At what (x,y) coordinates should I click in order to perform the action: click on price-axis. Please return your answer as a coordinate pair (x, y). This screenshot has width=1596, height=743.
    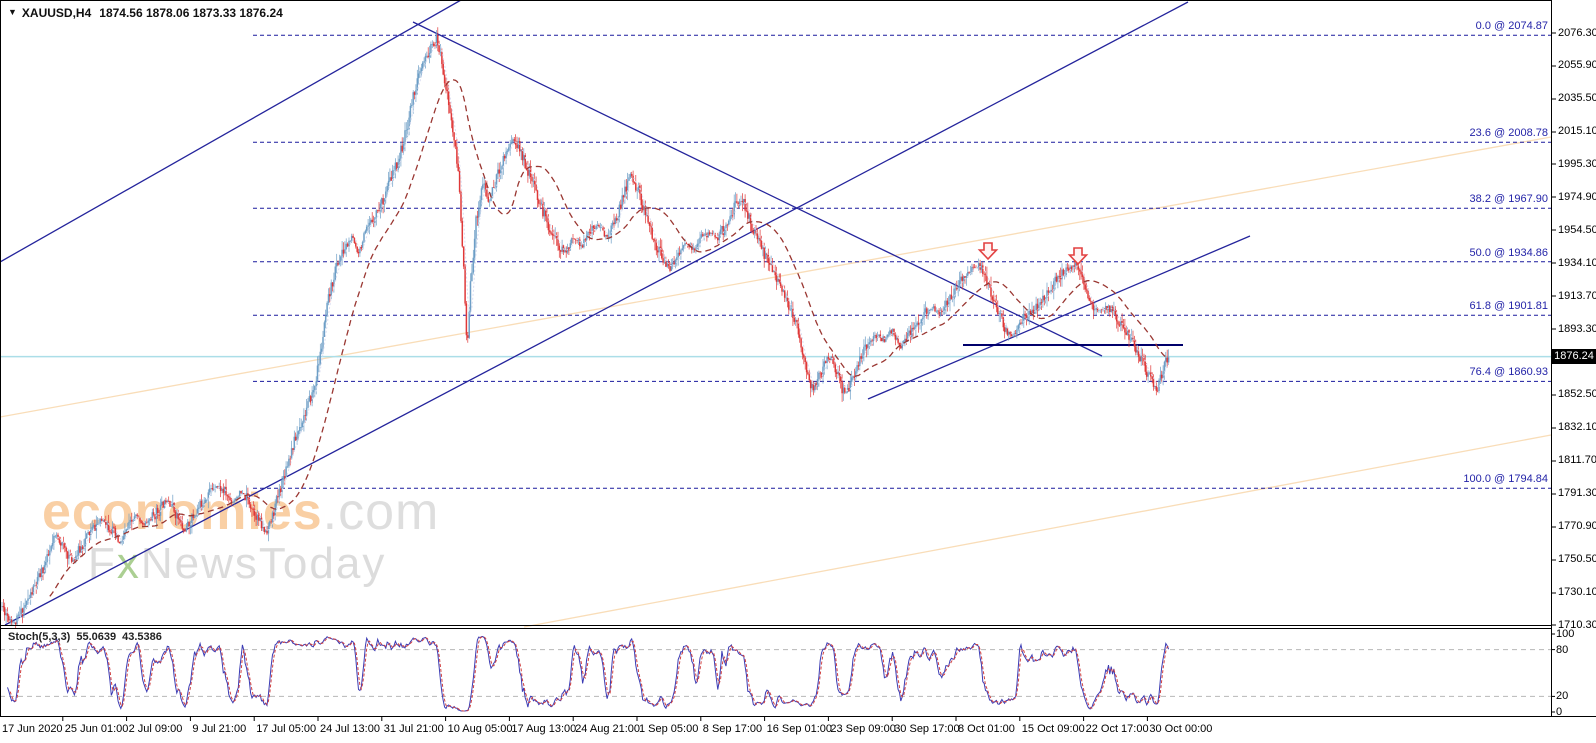
    Looking at the image, I should click on (1573, 358).